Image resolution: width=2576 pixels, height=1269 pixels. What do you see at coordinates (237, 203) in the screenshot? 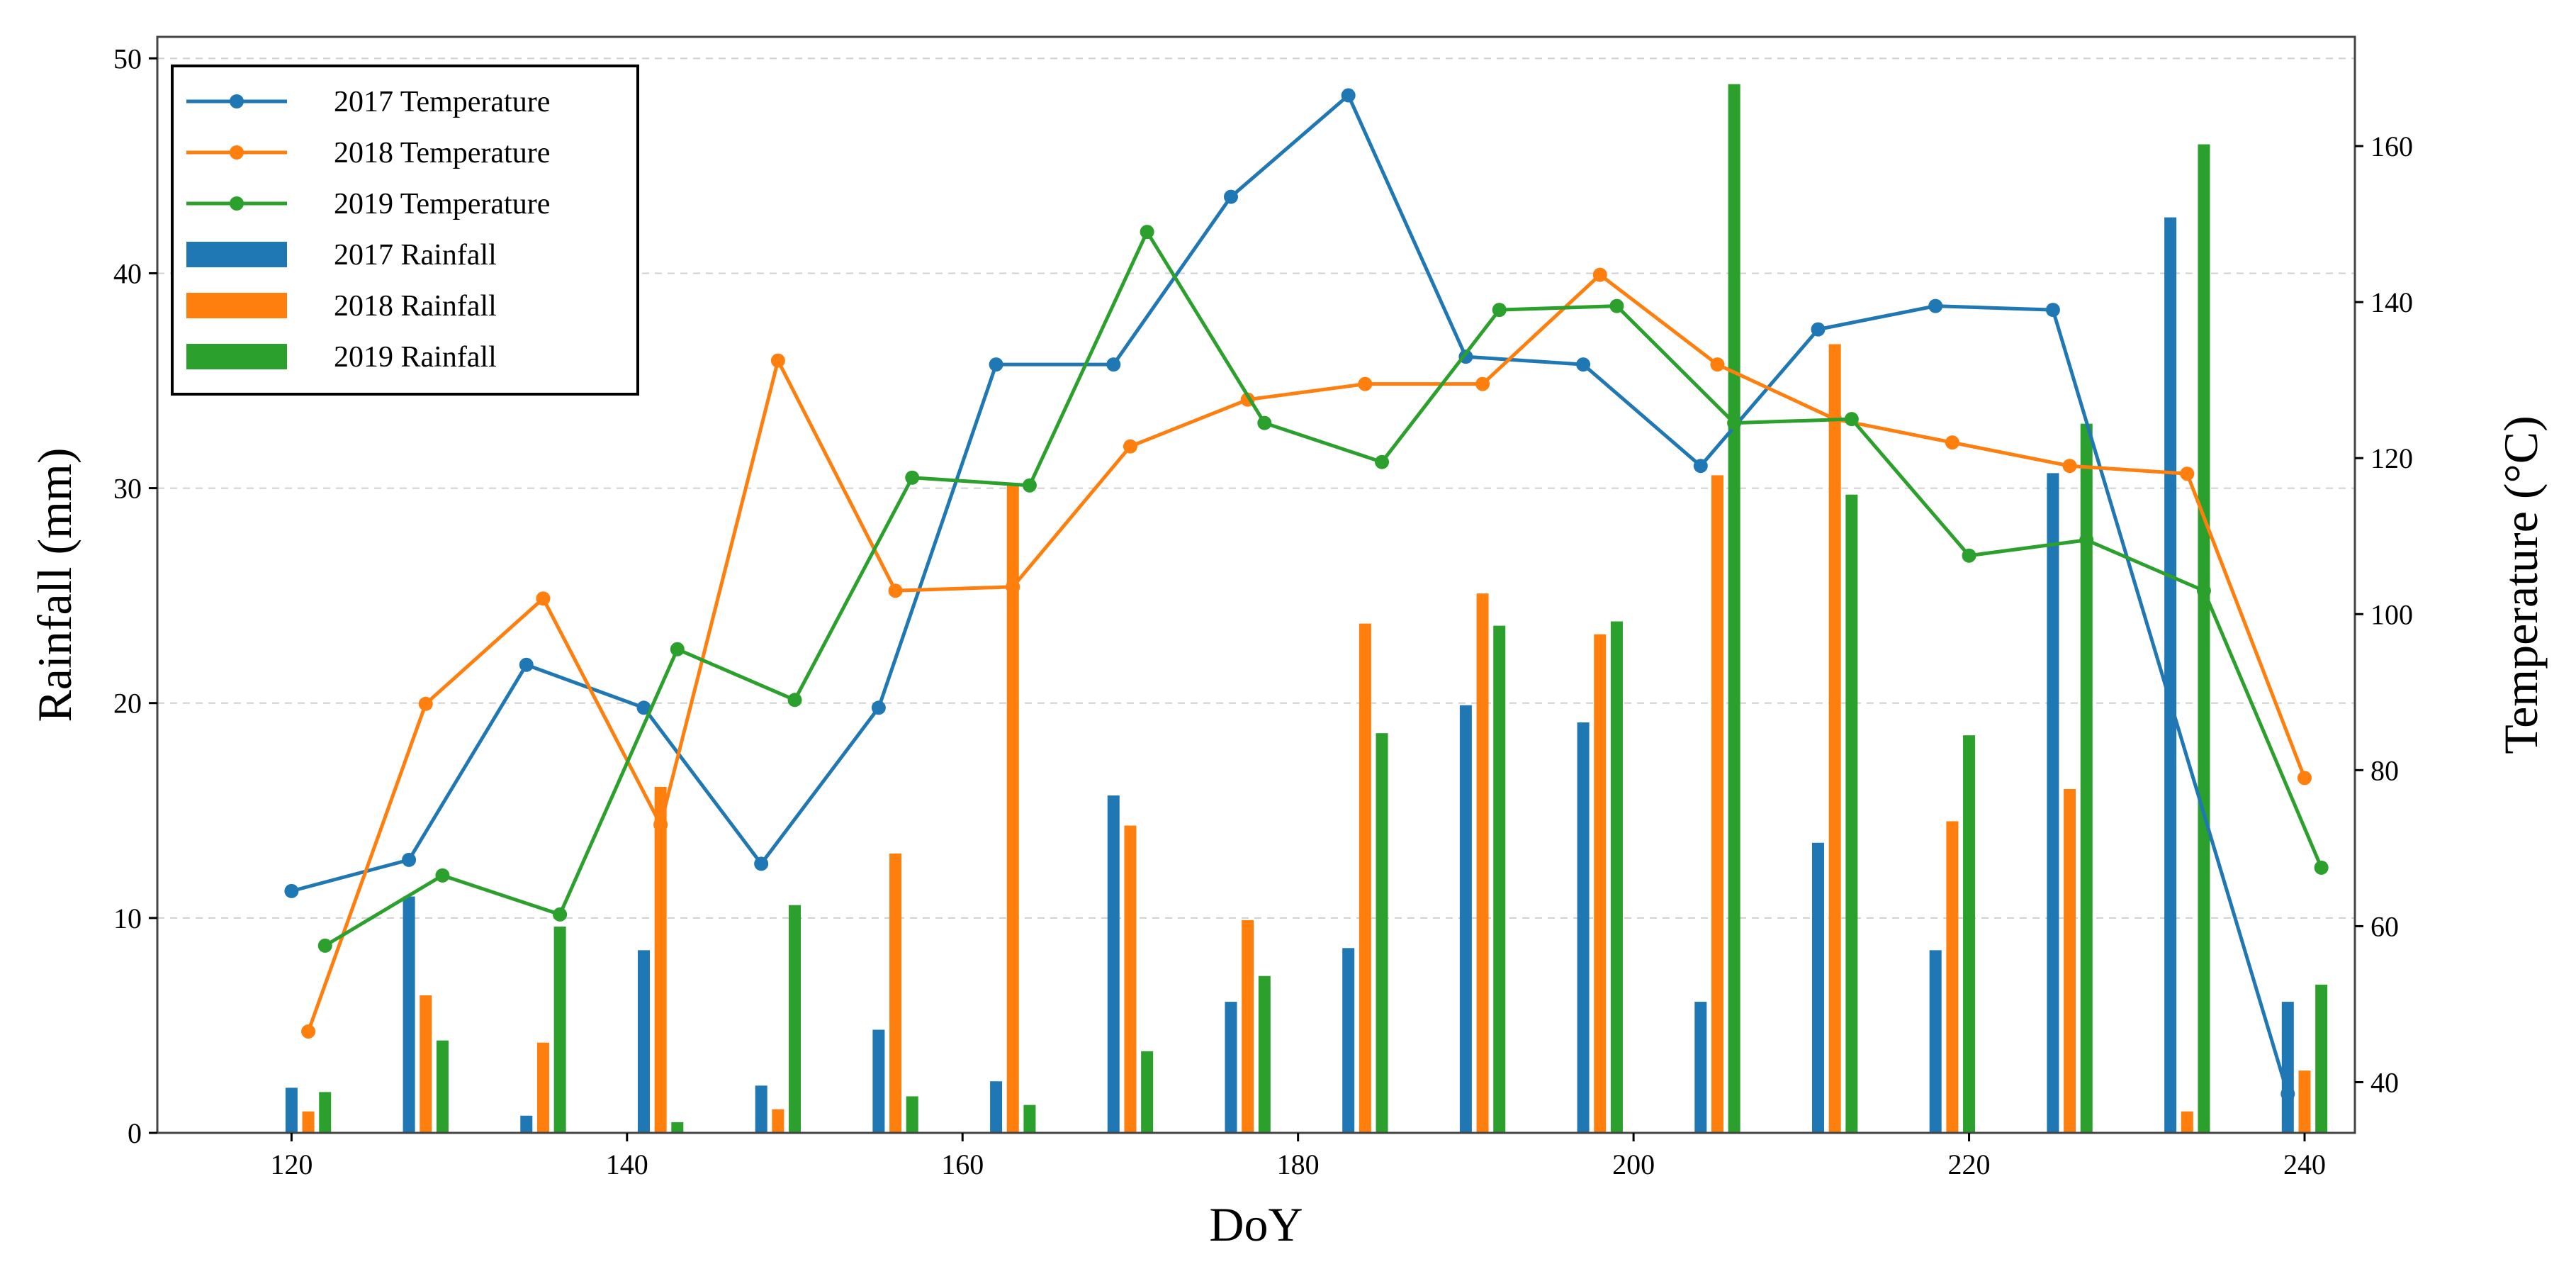
I see `legend-marker-2019-temperature` at bounding box center [237, 203].